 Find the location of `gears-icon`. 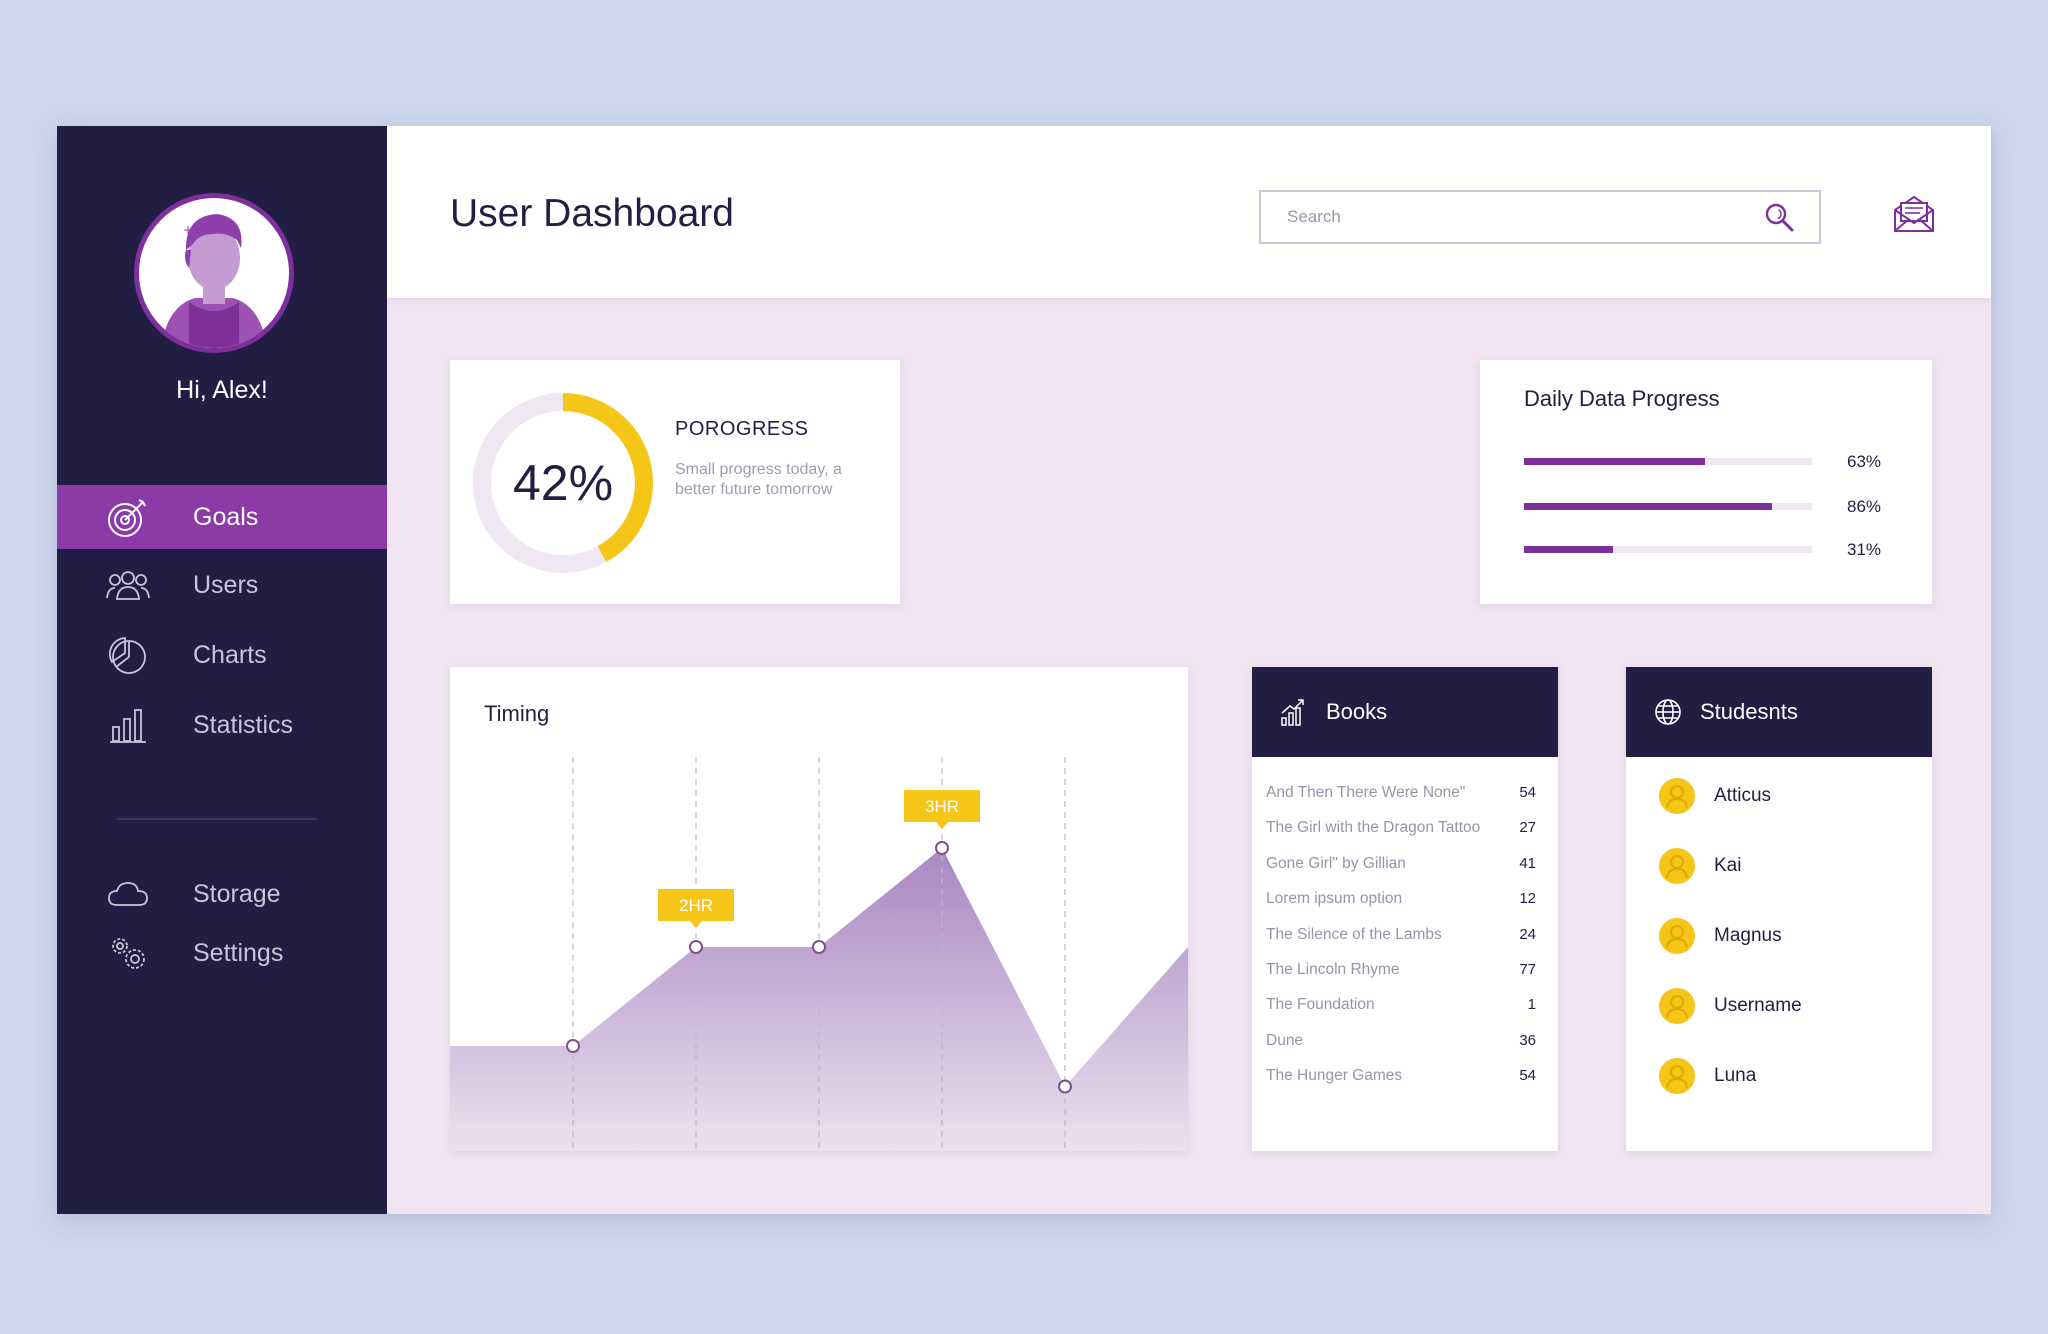

gears-icon is located at coordinates (128, 953).